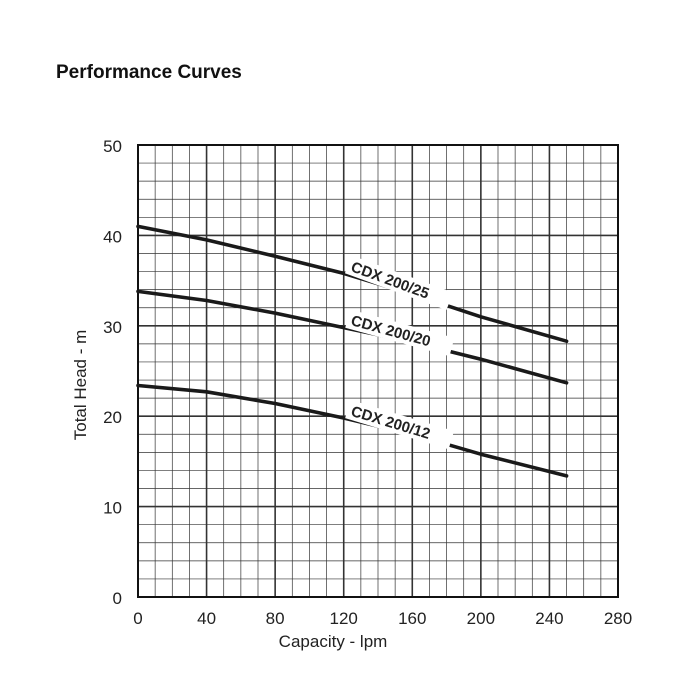  I want to click on y-tick-label: 20, so click(112, 417).